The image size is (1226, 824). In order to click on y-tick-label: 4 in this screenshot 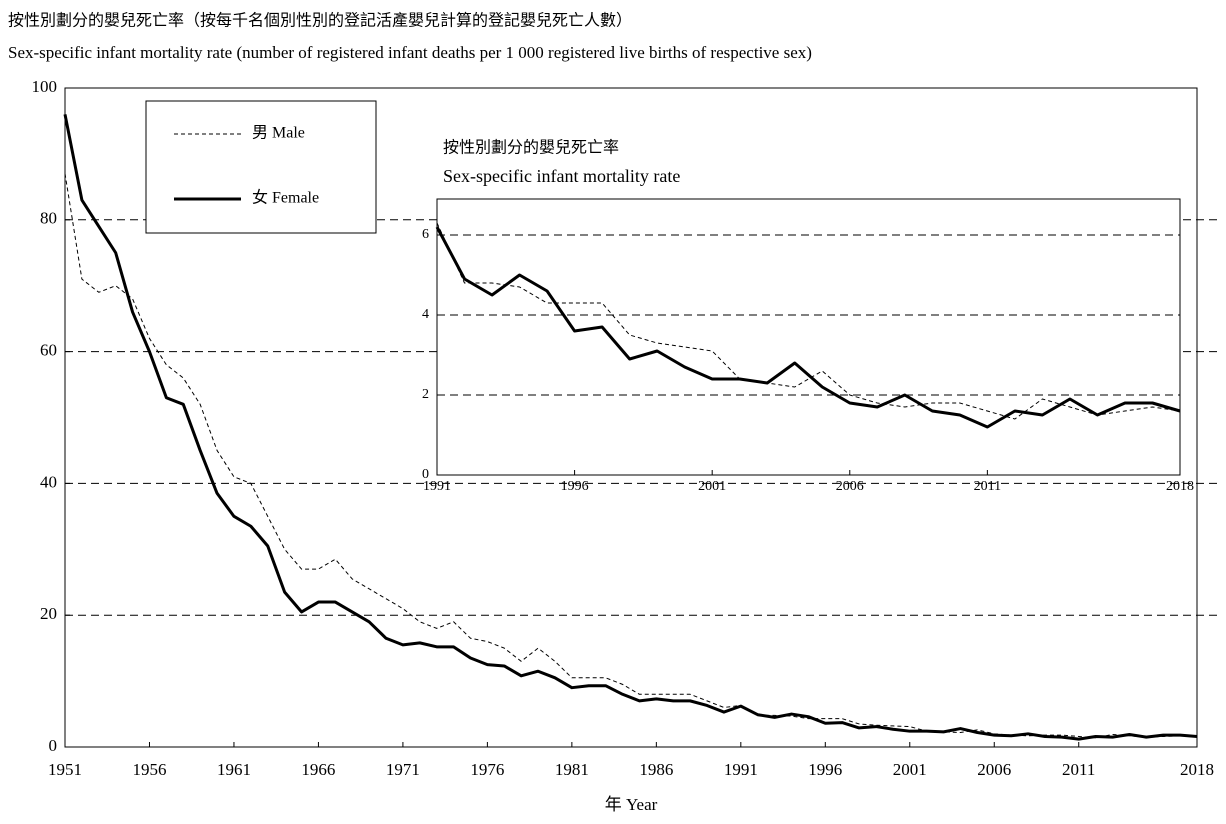, I will do `click(425, 314)`.